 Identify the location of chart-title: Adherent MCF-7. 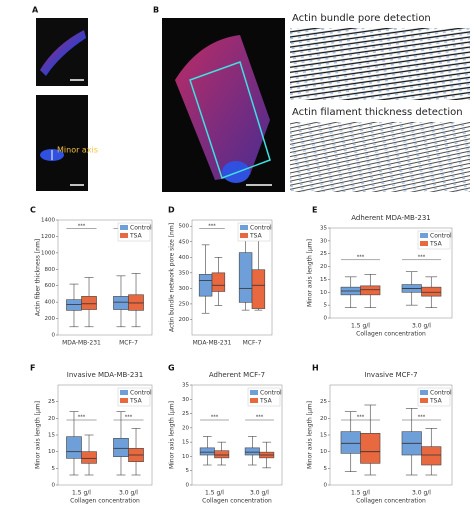
(237, 375).